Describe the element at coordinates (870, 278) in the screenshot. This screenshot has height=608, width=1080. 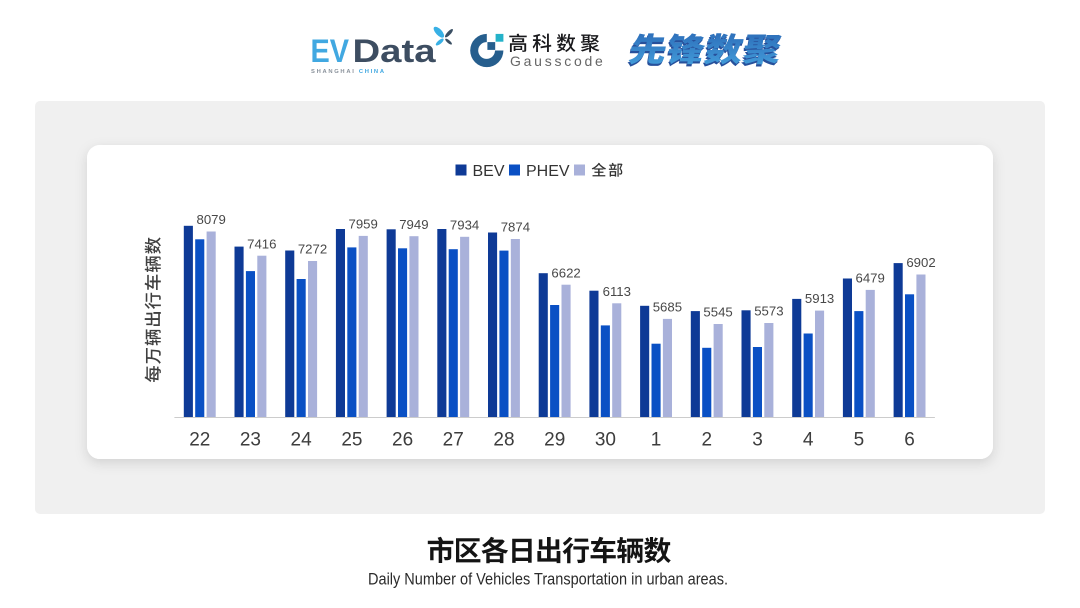
I see `svg-text: 6479` at that location.